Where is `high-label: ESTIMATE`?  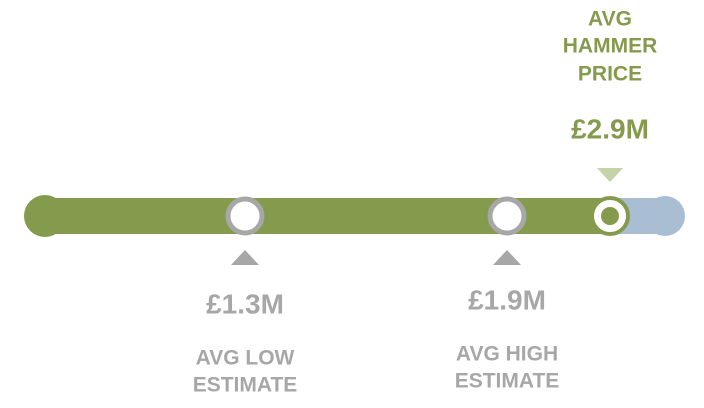
high-label: ESTIMATE is located at coordinates (507, 381).